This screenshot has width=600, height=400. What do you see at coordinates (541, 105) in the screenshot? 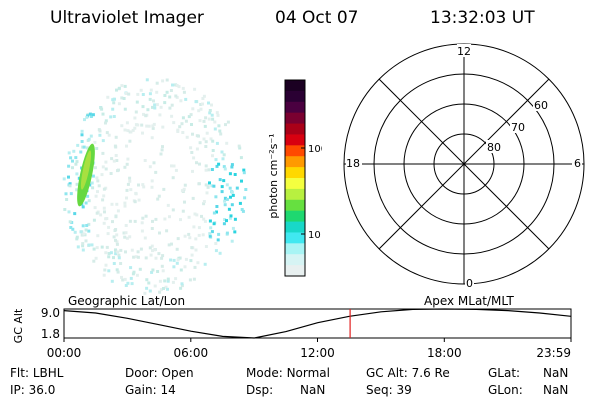
I see `lat-label-60: 60` at bounding box center [541, 105].